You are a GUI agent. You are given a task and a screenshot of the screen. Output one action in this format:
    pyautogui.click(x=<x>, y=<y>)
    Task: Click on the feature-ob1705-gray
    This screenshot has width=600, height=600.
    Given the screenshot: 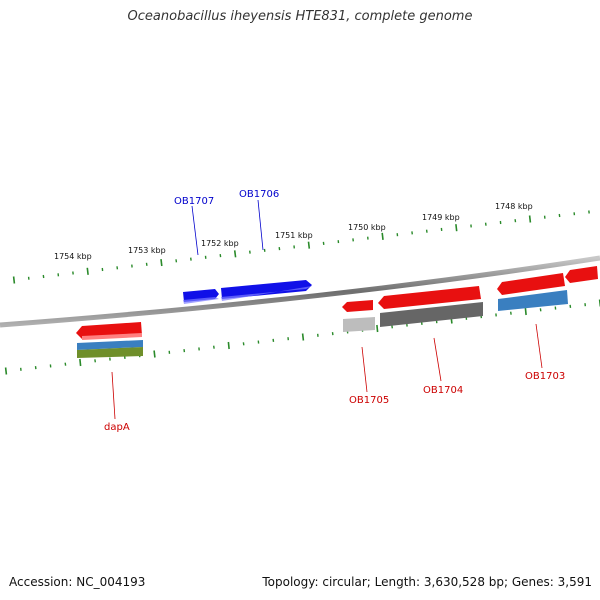 What is the action you would take?
    pyautogui.click(x=359, y=324)
    